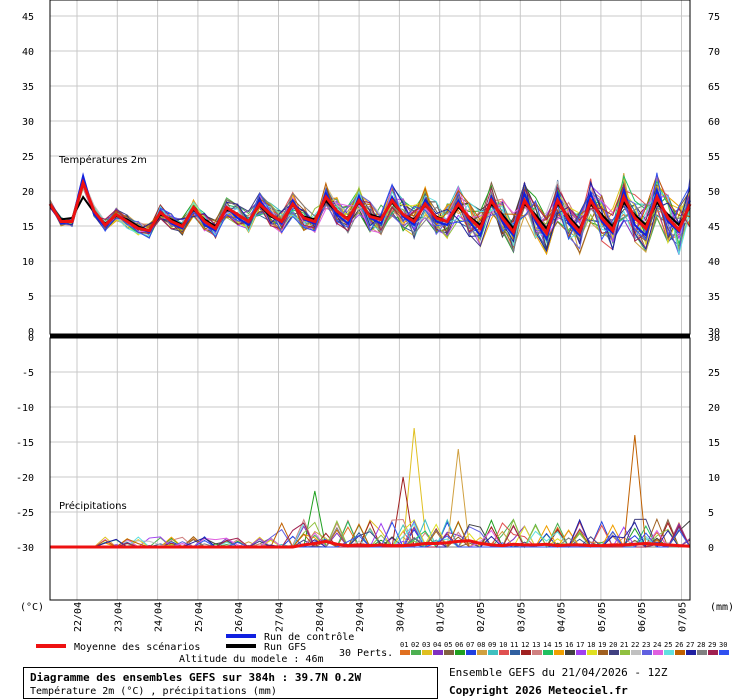  I want to click on pert-number: 05, so click(448, 645).